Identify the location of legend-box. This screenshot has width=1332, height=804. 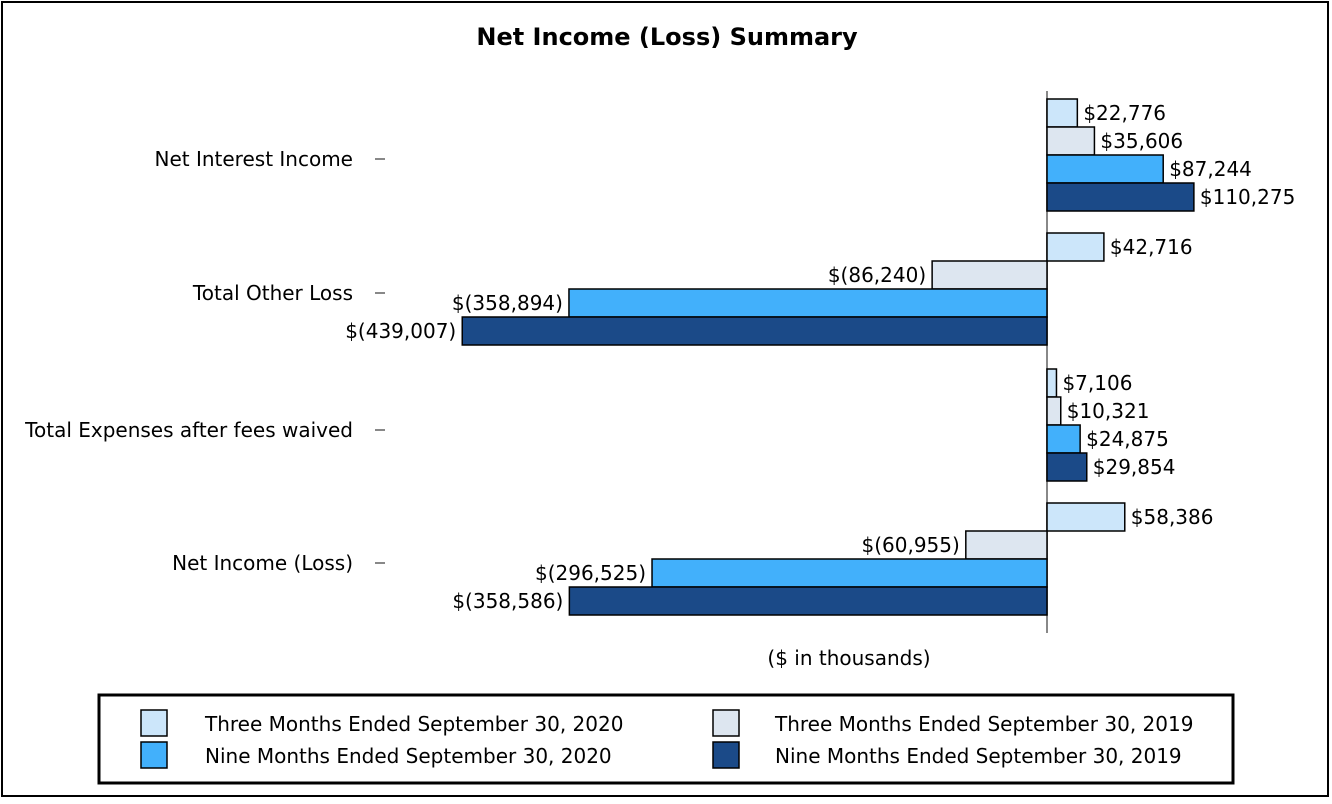
(666, 739).